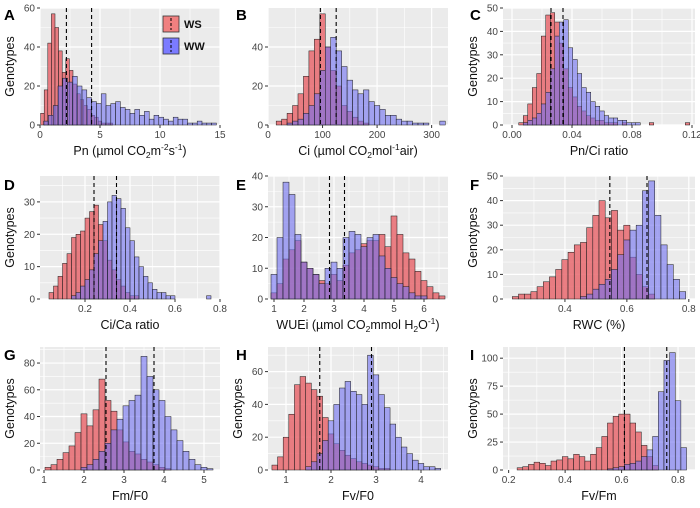 Image resolution: width=700 pixels, height=508 pixels. I want to click on x-tick-label: 3, so click(376, 480).